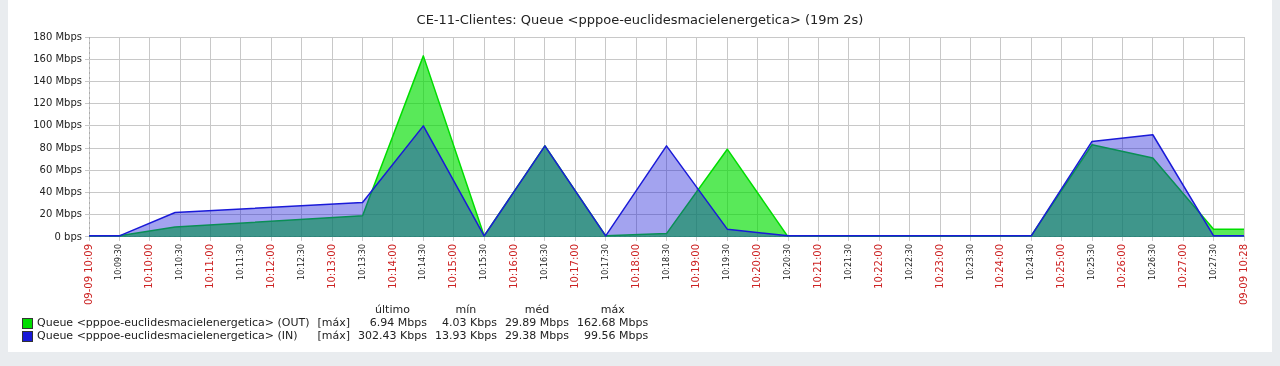  Describe the element at coordinates (392, 309) in the screenshot. I see `text: último` at that location.